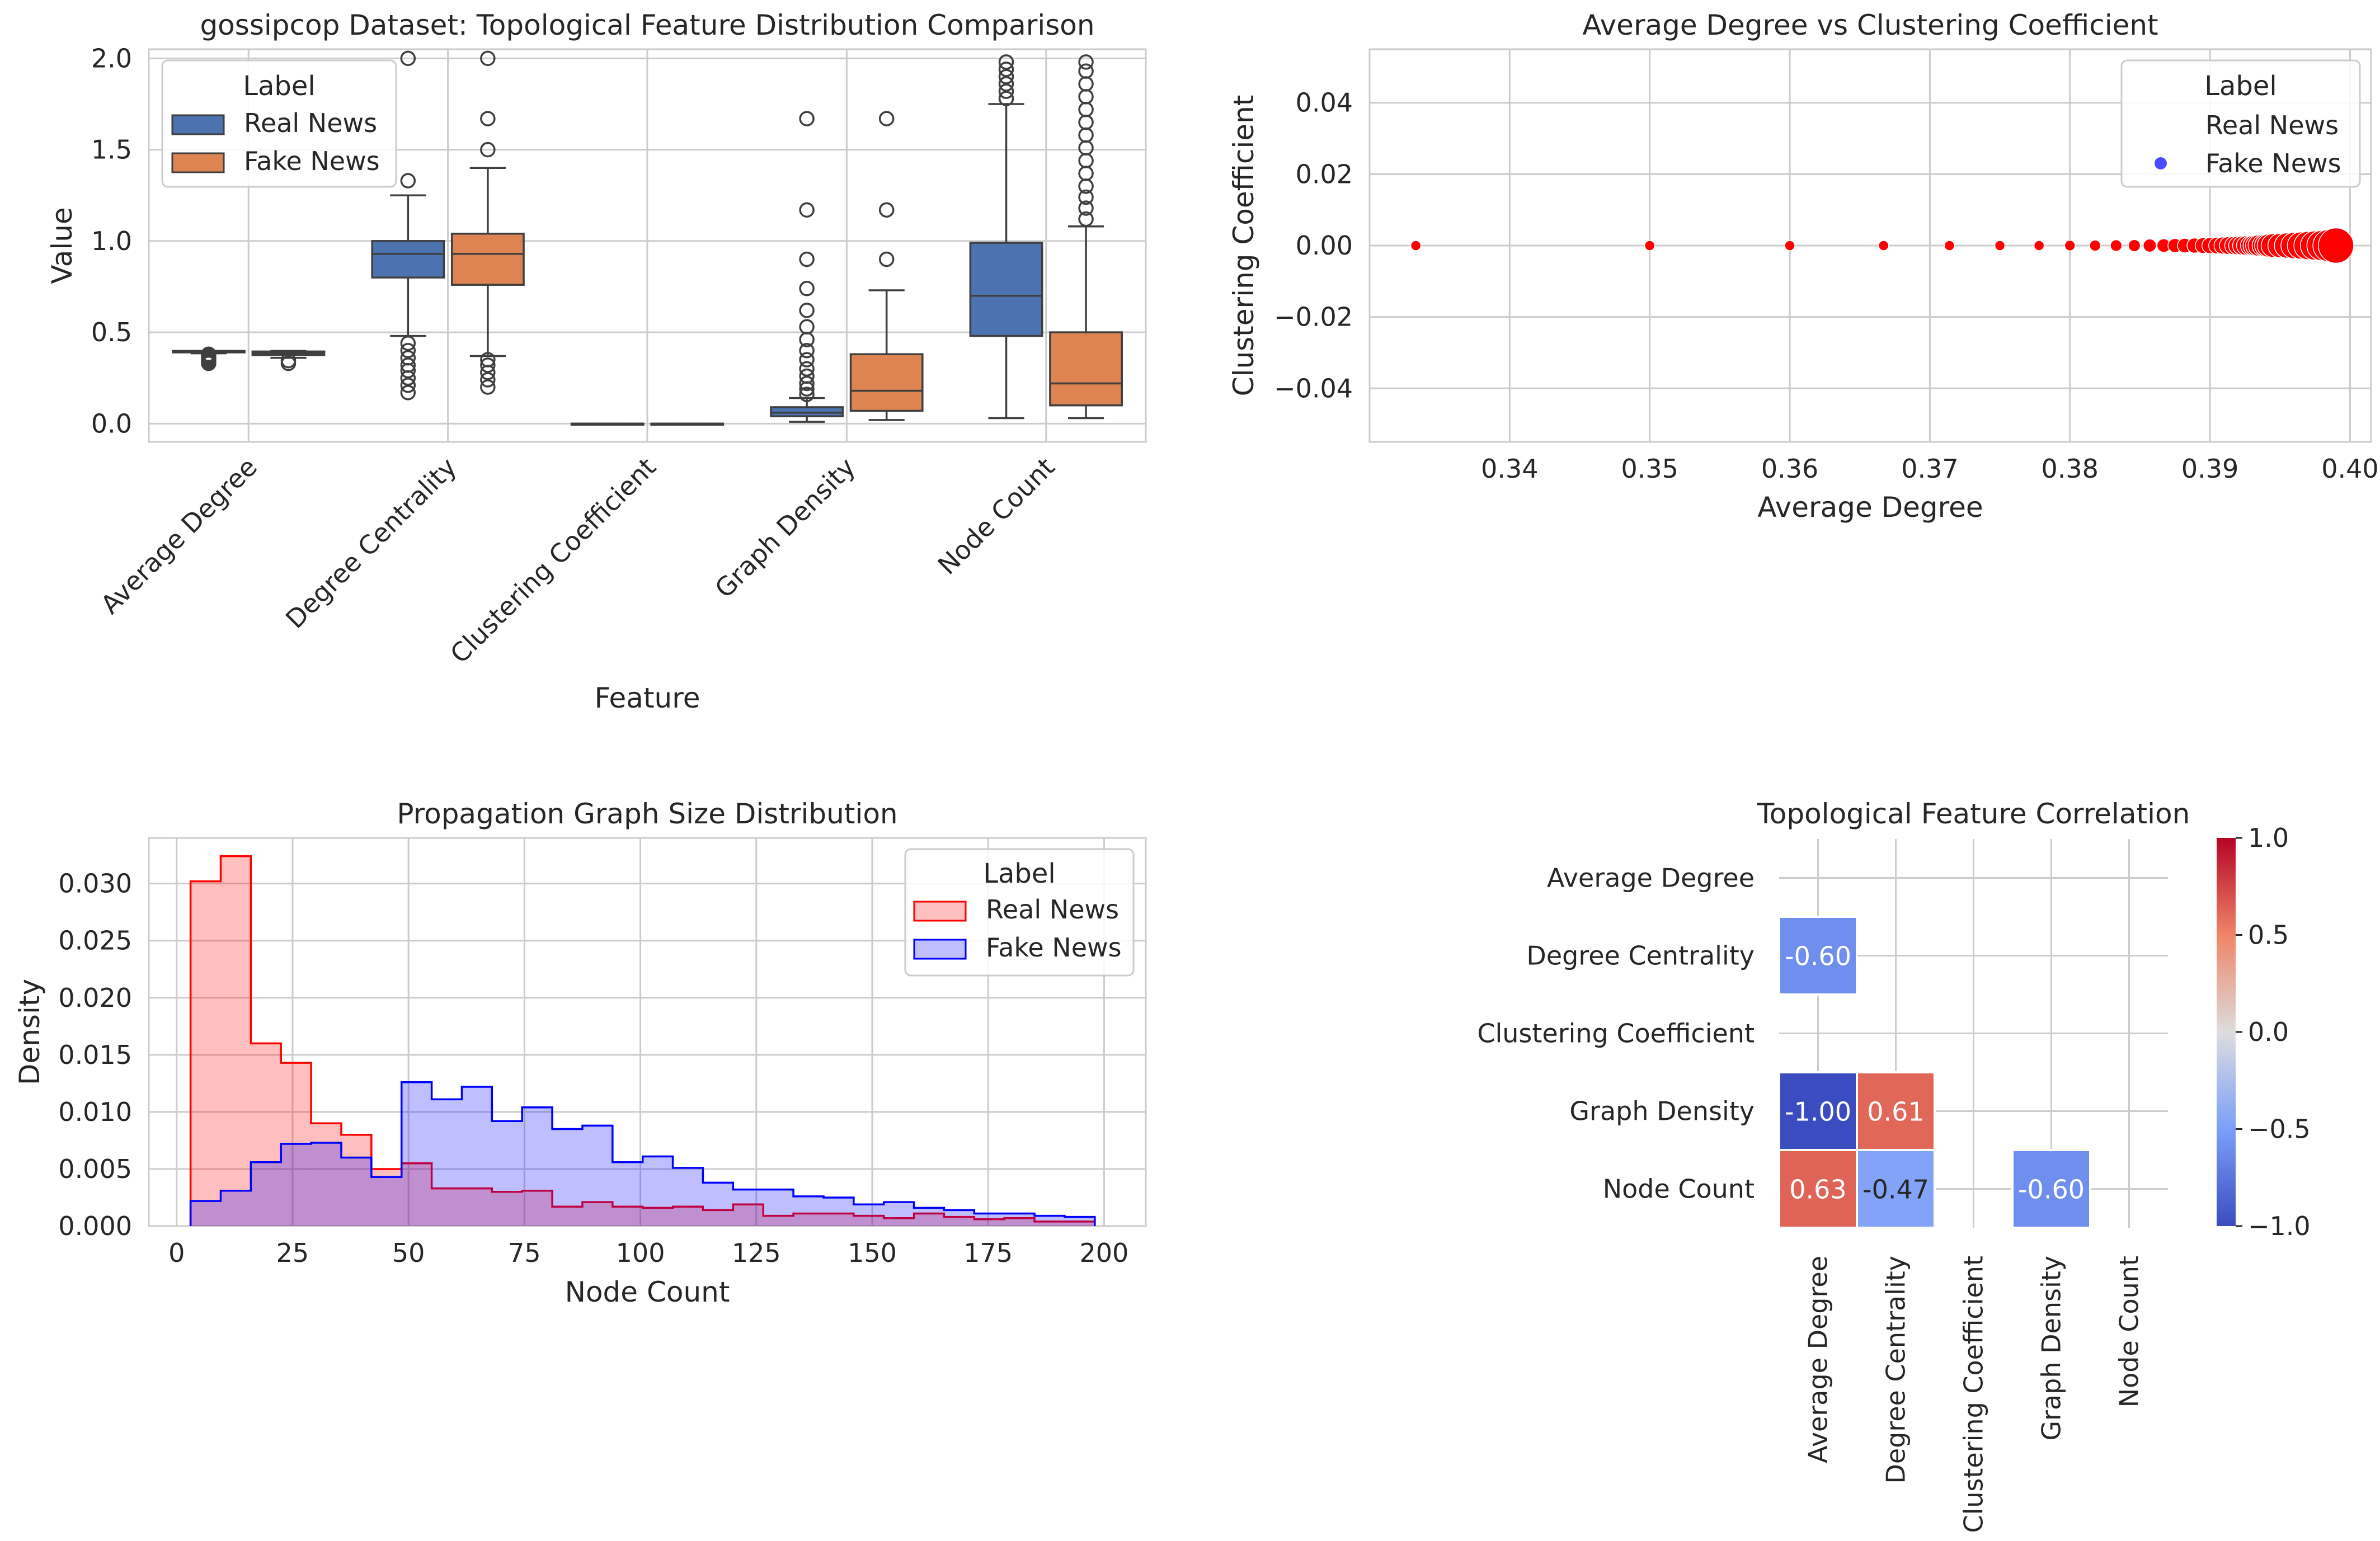 The image size is (2380, 1541). I want to click on row-label: Graph Density, so click(1662, 1111).